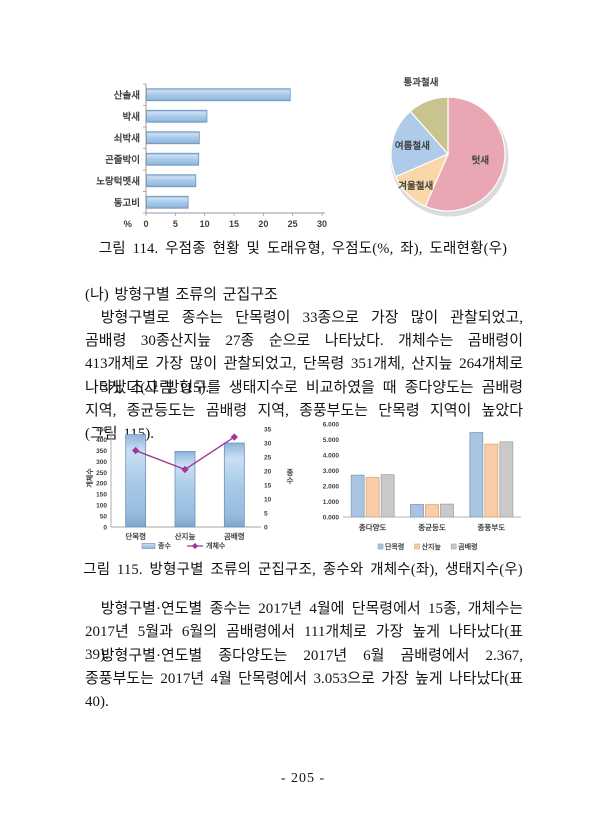 This screenshot has height=840, width=606. I want to click on svg-text: 여름철새, so click(412, 146).